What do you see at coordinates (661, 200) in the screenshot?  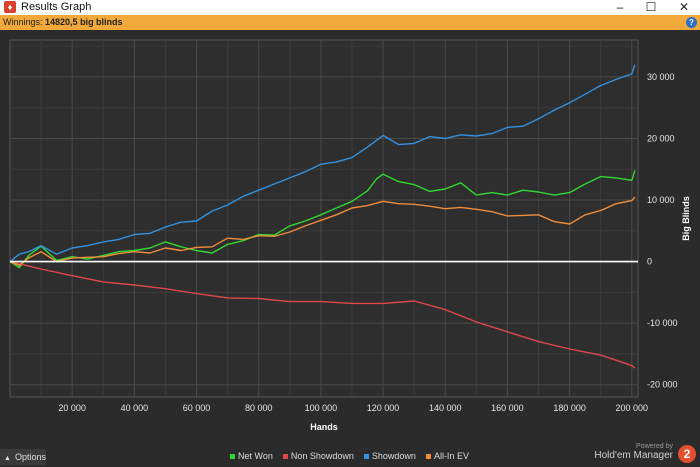 I see `y-tick-label: 10 000` at bounding box center [661, 200].